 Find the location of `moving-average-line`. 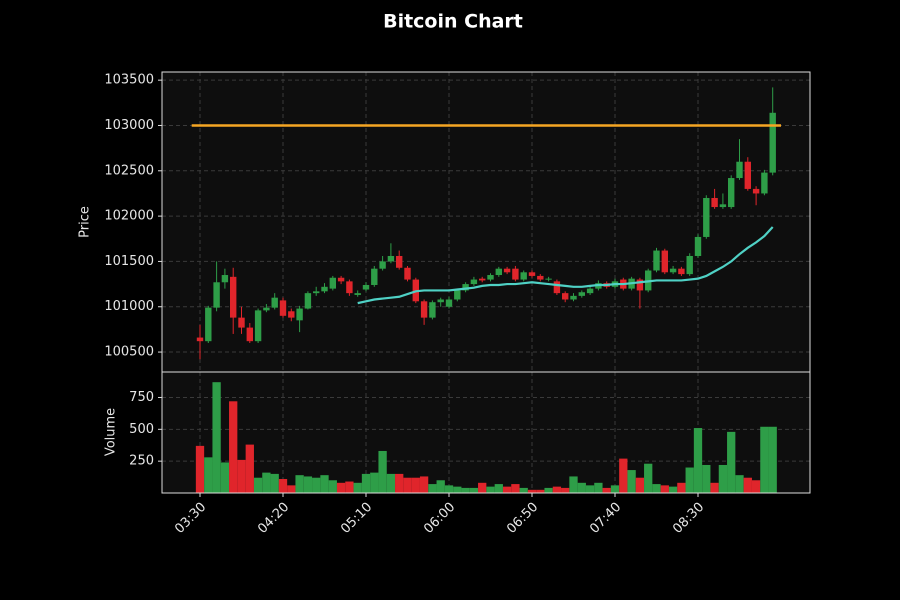

moving-average-line is located at coordinates (565, 265).